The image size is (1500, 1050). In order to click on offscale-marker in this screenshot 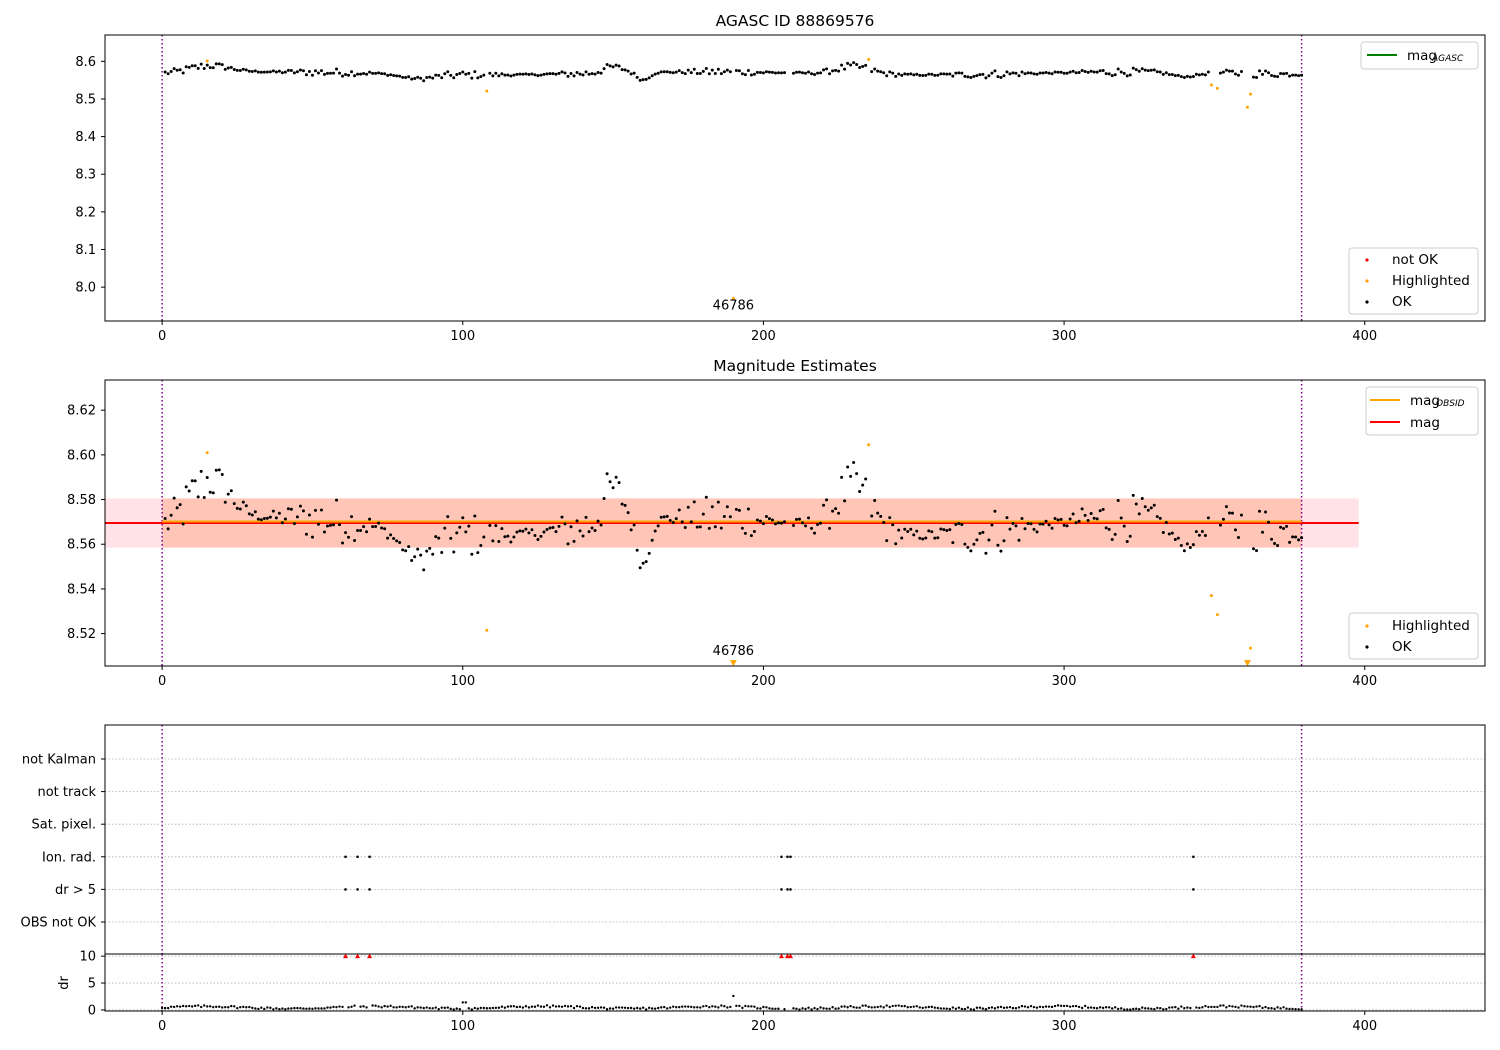, I will do `click(733, 663)`.